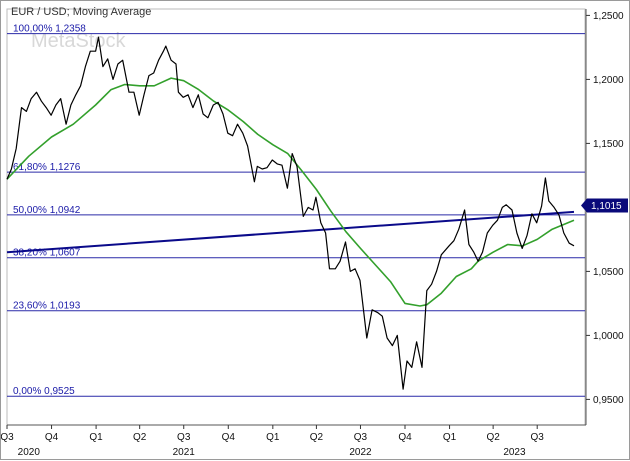 This screenshot has height=461, width=630. Describe the element at coordinates (7, 437) in the screenshot. I see `x-tick-label-0: Q3` at that location.